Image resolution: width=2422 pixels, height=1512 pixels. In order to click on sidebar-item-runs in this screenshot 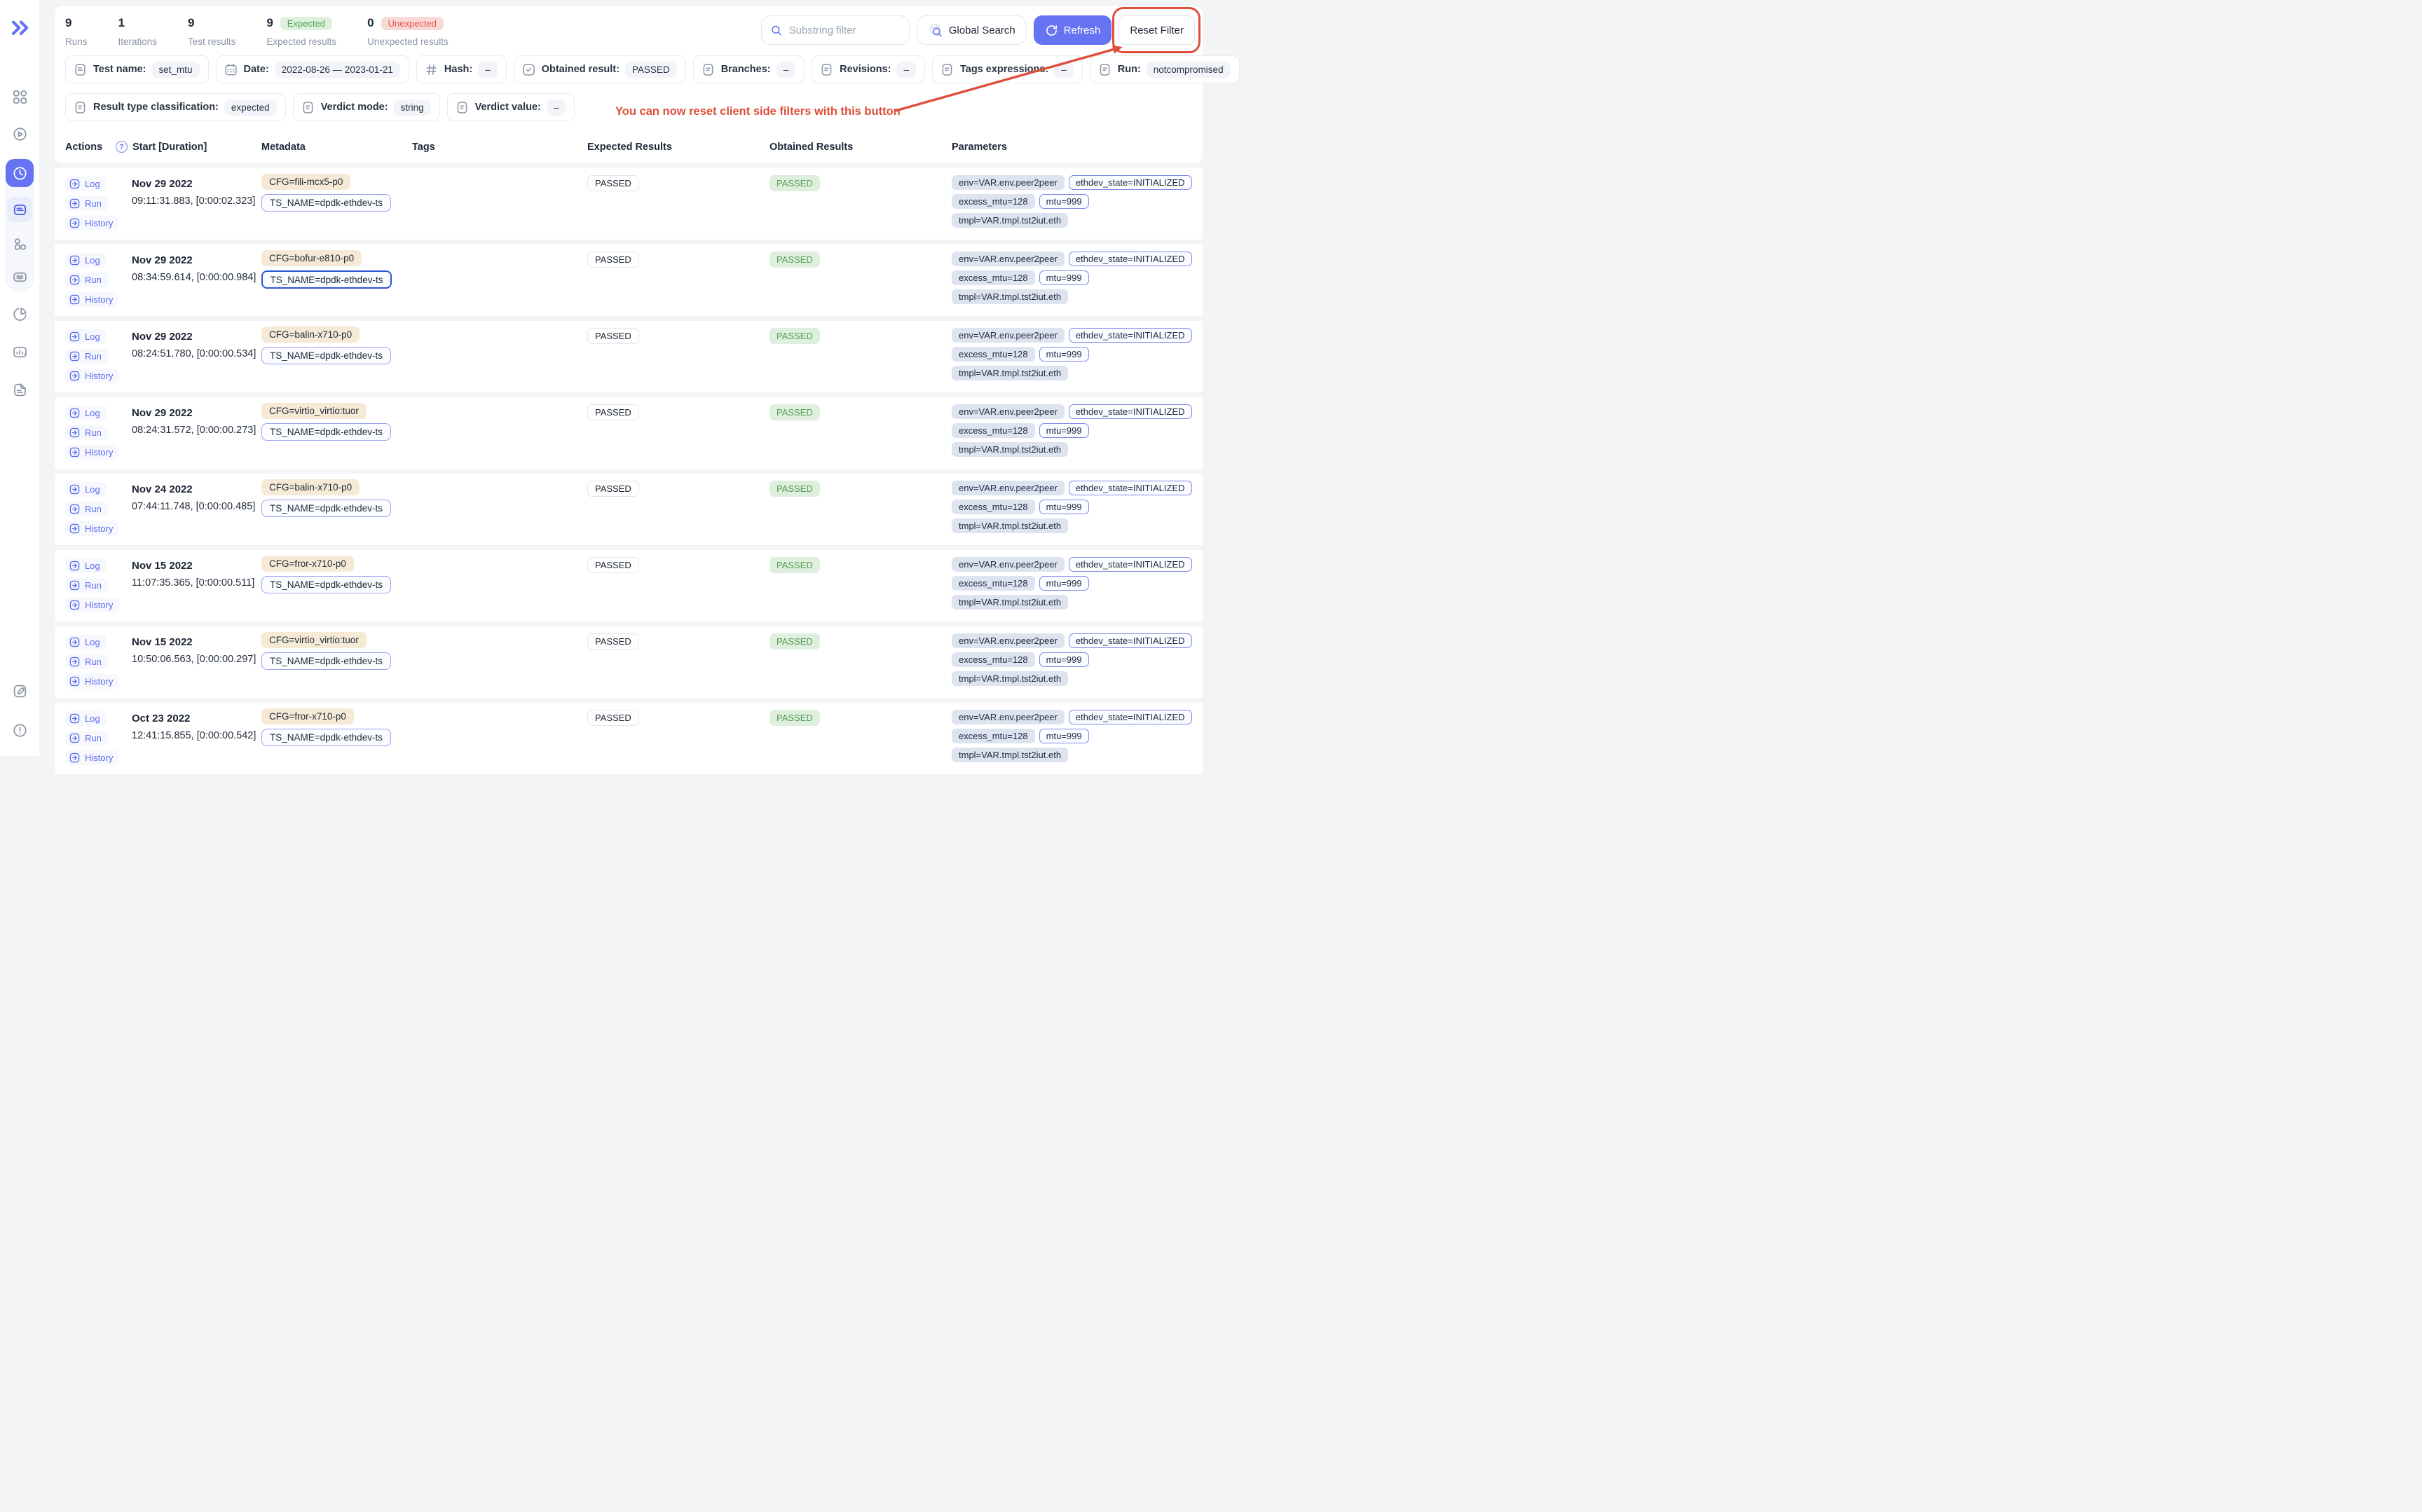, I will do `click(20, 134)`.